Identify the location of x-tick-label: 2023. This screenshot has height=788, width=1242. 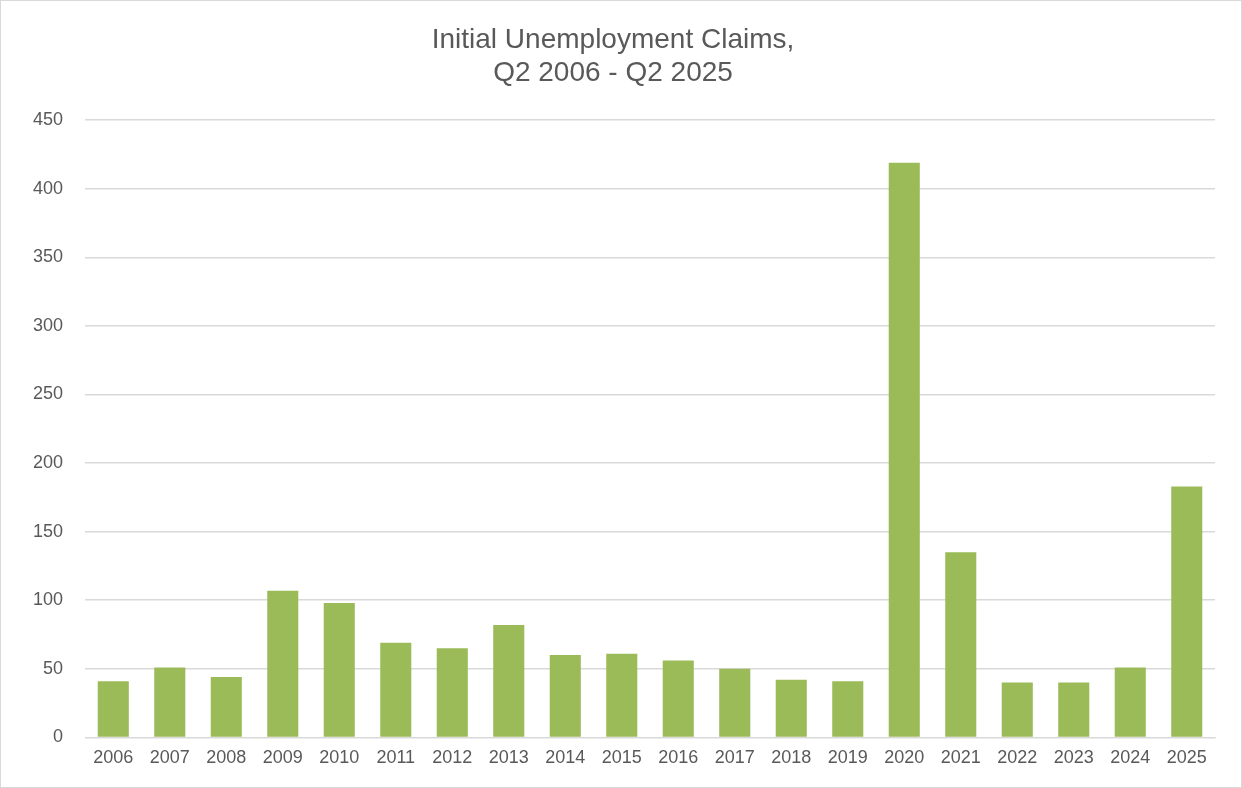
(1073, 757).